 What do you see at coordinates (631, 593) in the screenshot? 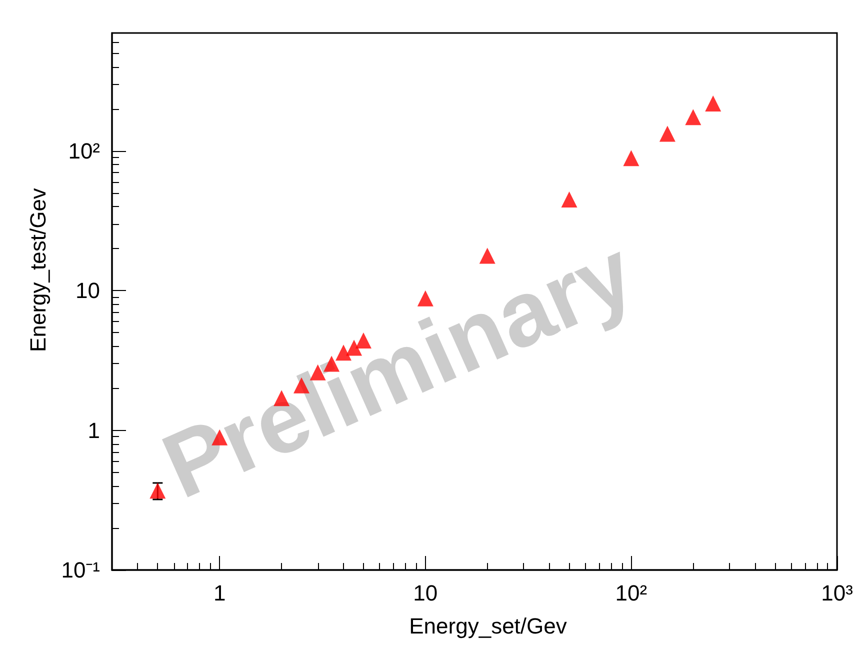
I see `x-tick-label: 10²` at bounding box center [631, 593].